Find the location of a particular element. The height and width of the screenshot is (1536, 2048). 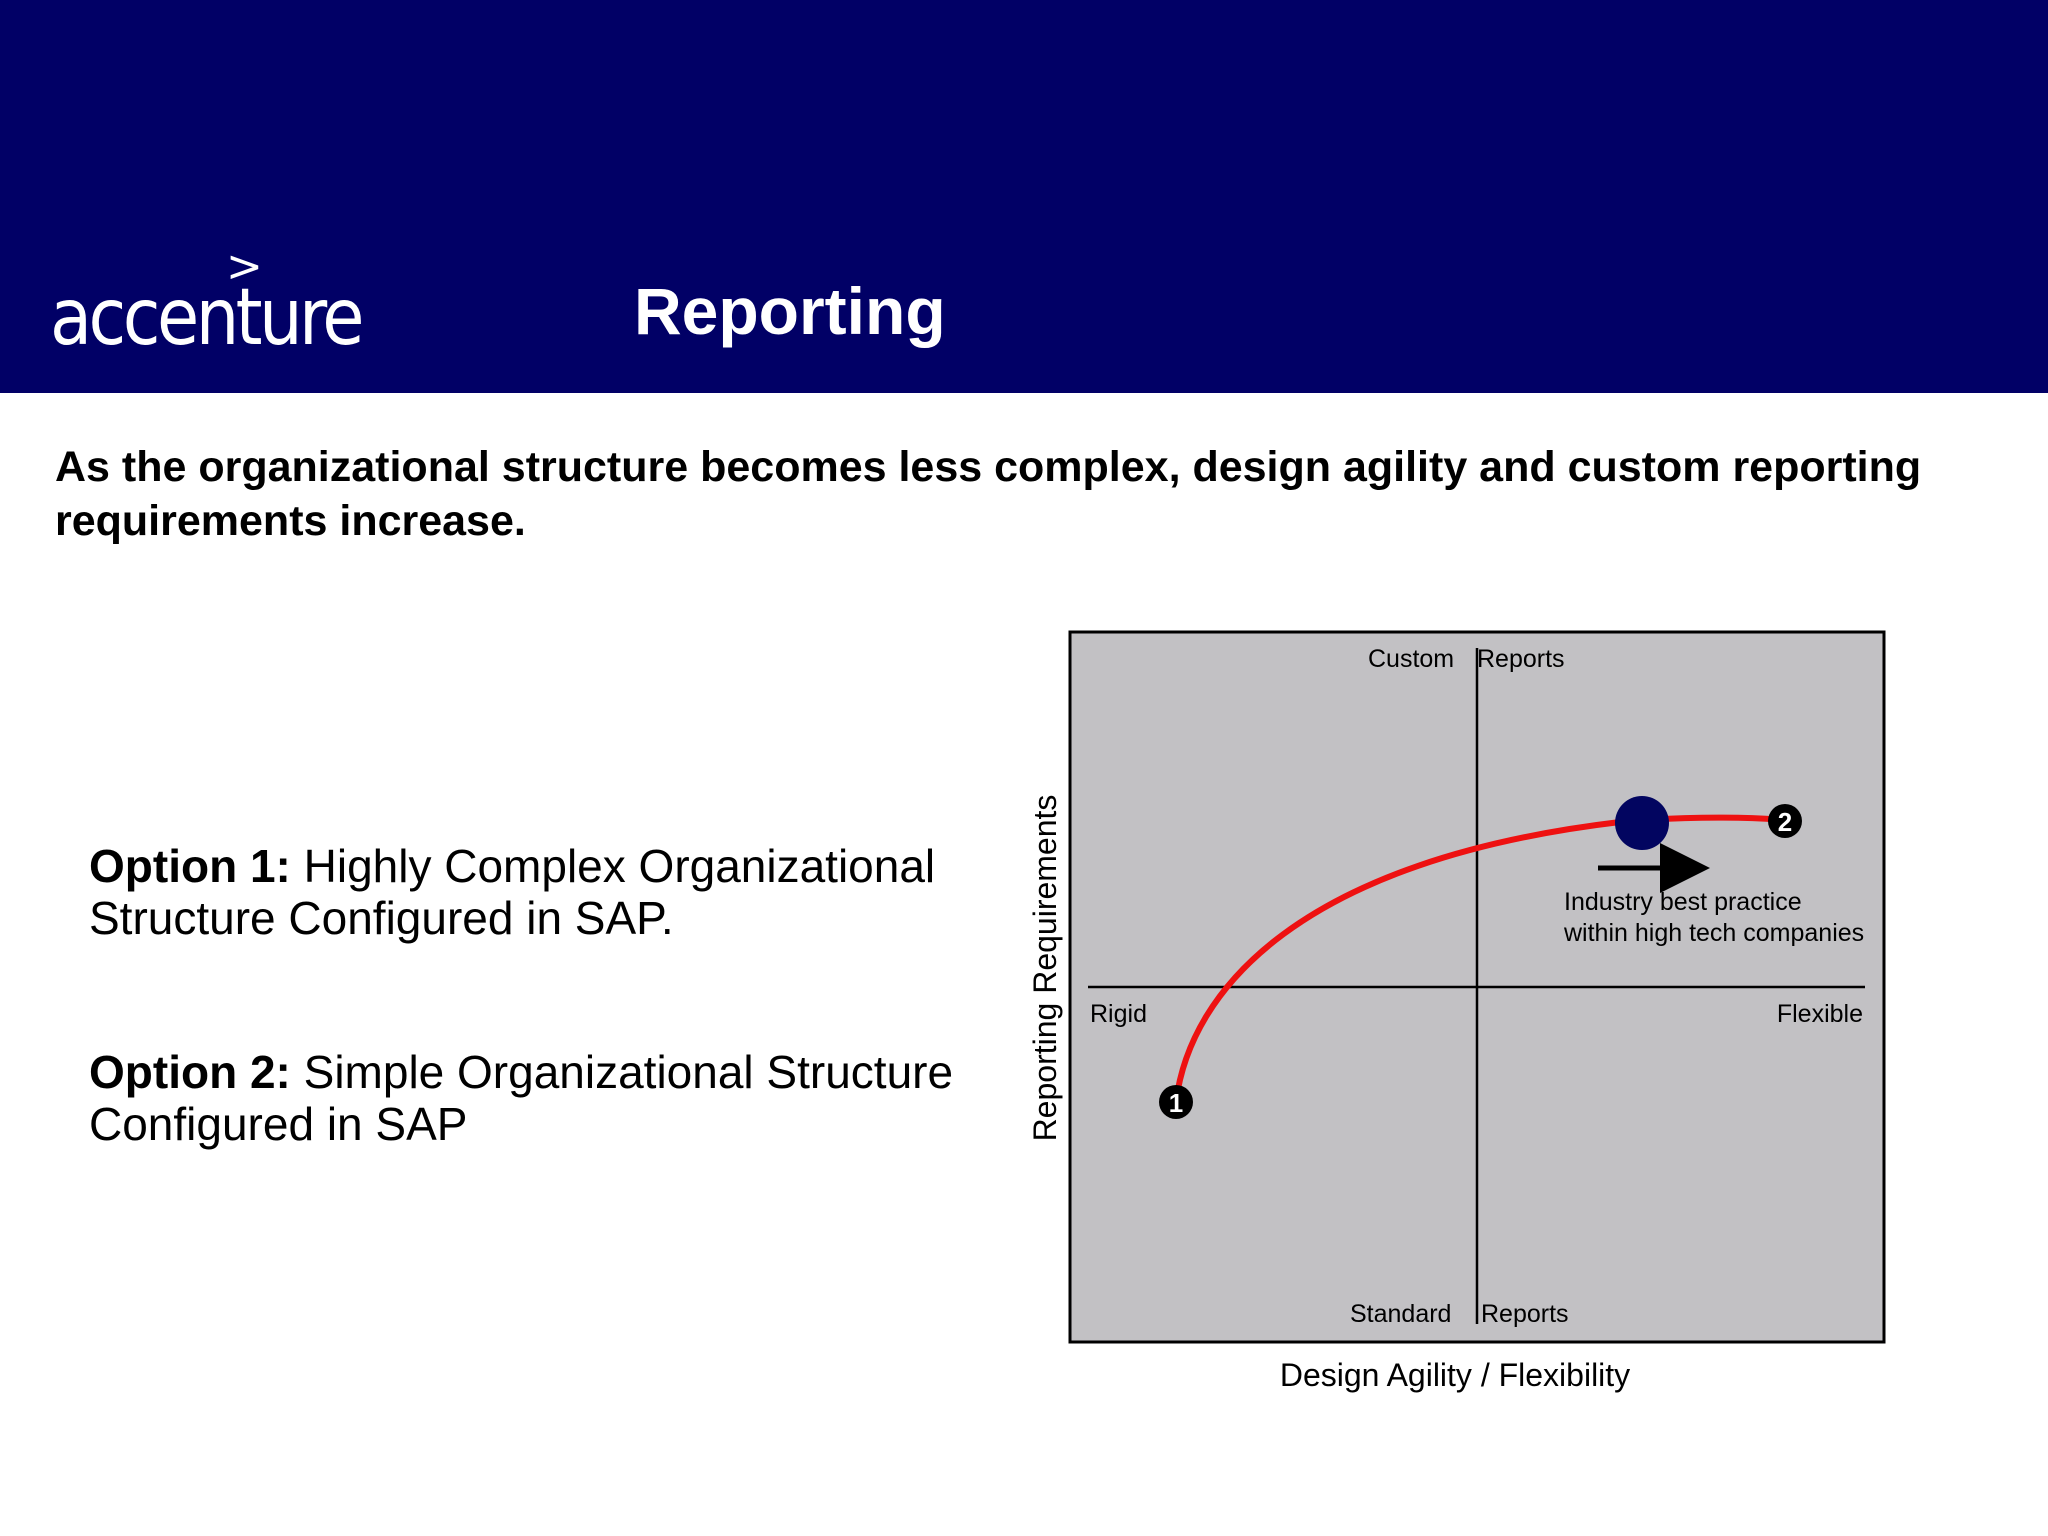

logo-text: accenture is located at coordinates (207, 318).